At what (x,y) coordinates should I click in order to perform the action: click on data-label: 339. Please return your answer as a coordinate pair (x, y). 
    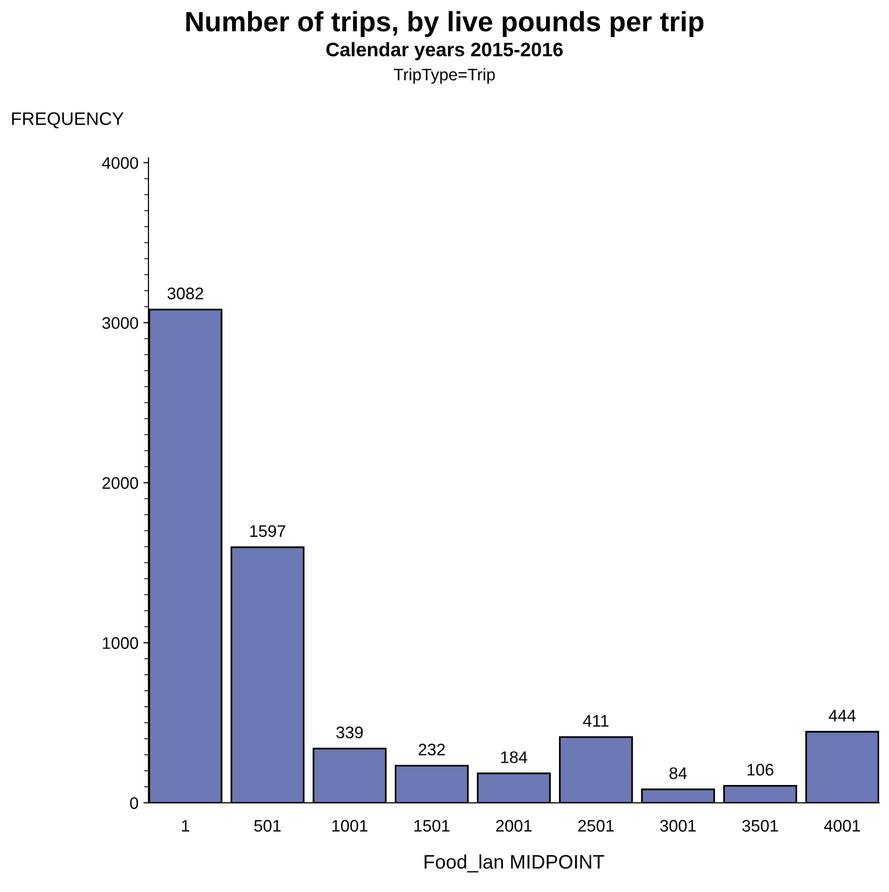
    Looking at the image, I should click on (349, 732).